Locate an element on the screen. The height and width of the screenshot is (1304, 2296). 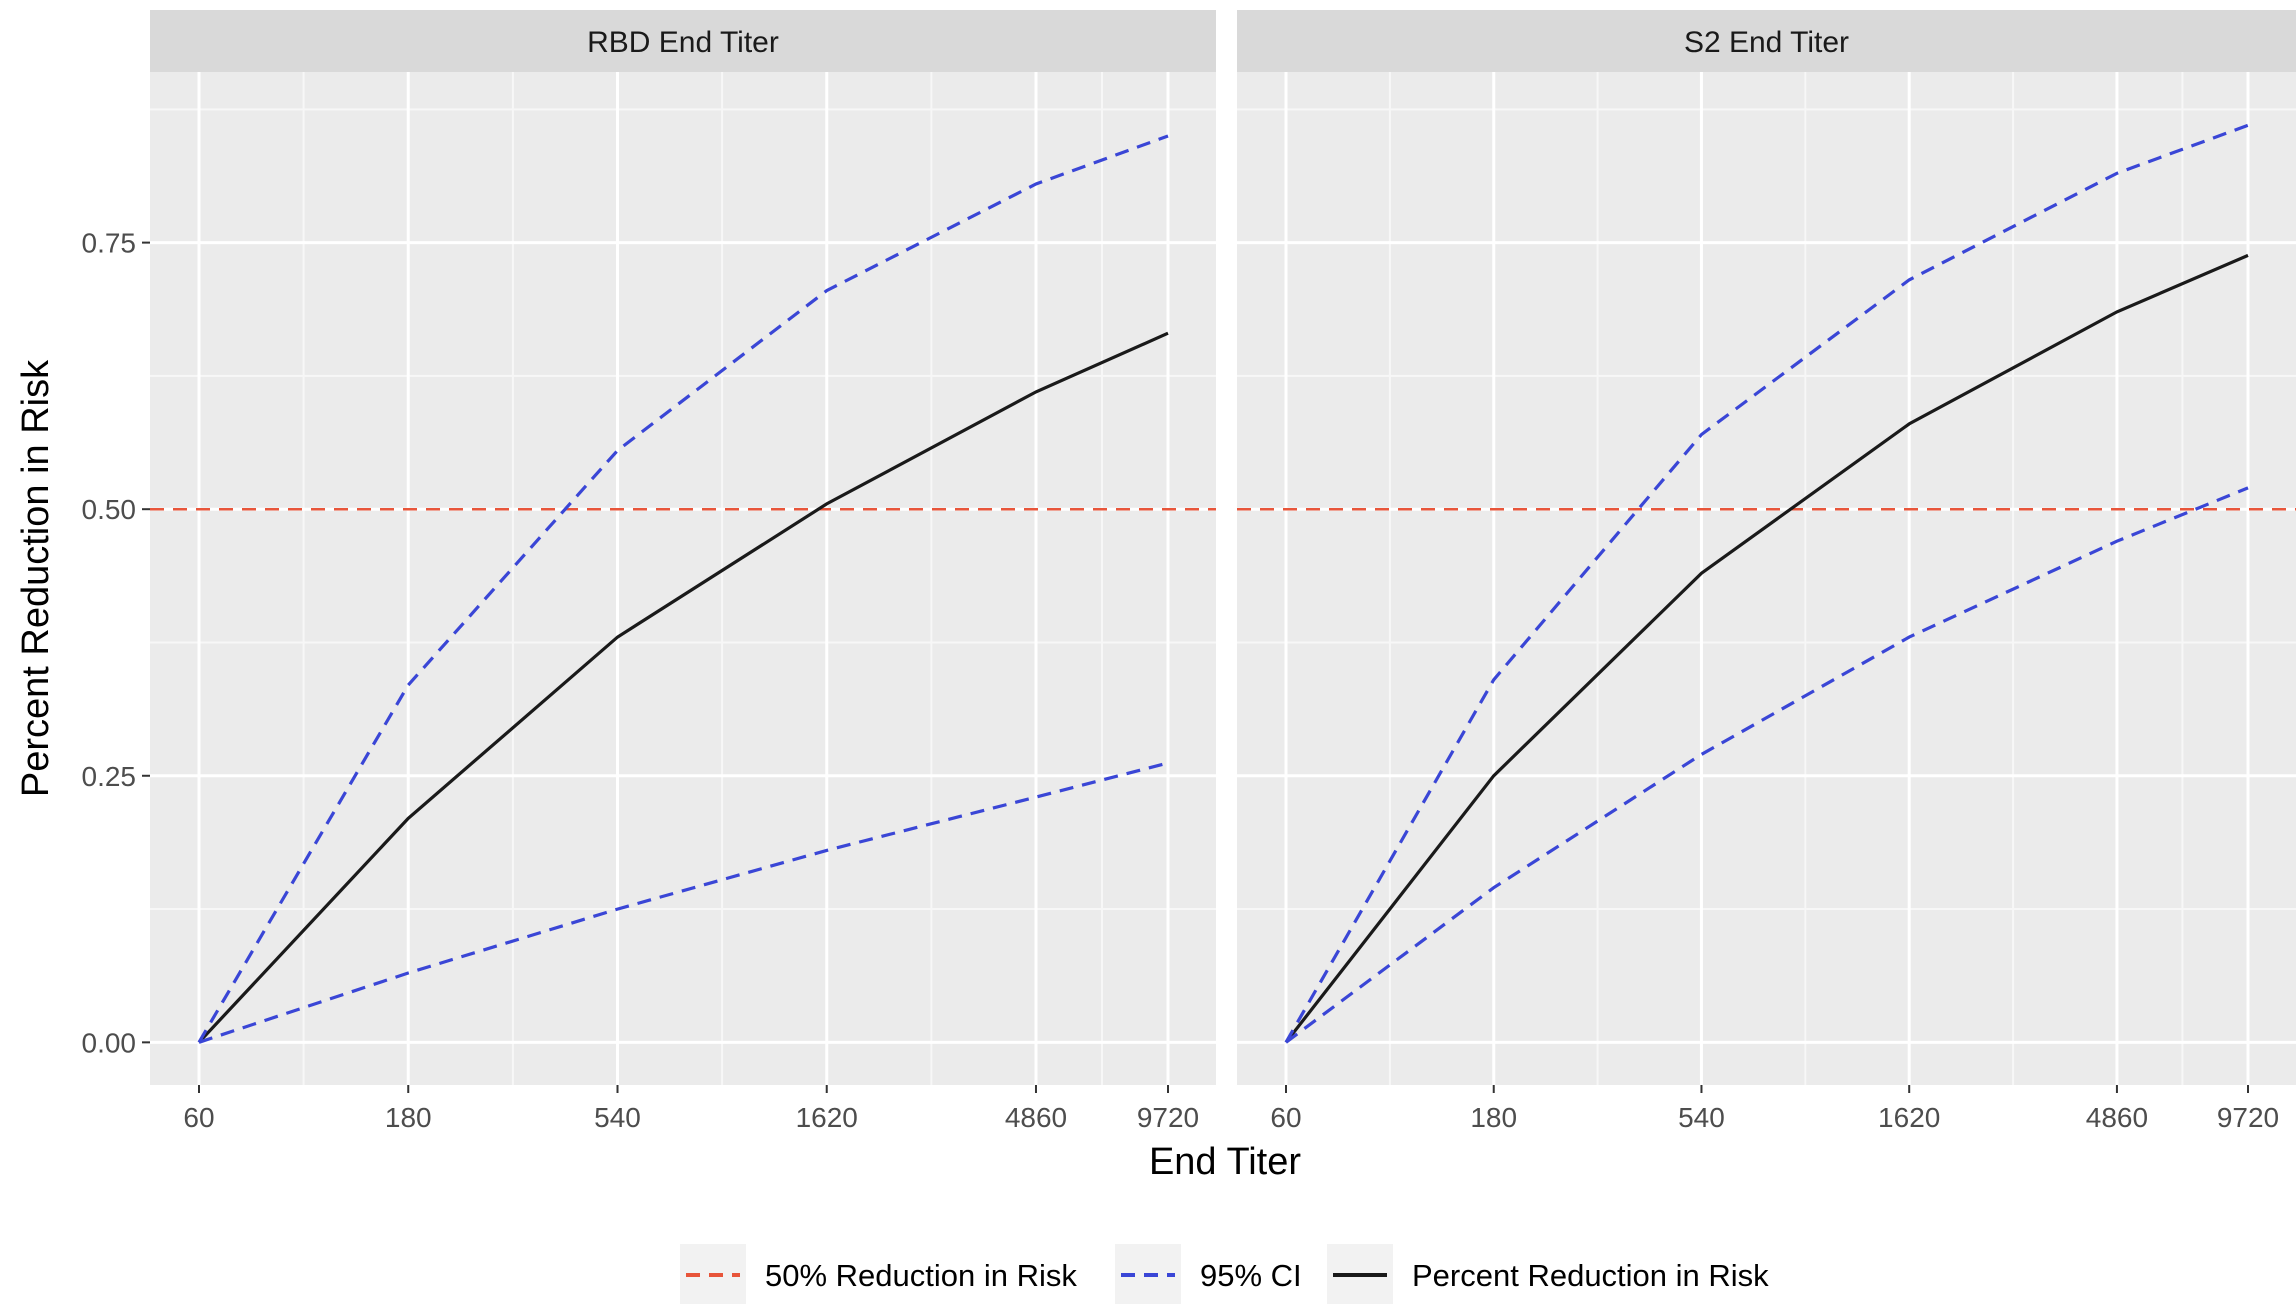
y-axis-title: Percent Reduction in Risk is located at coordinates (36, 578).